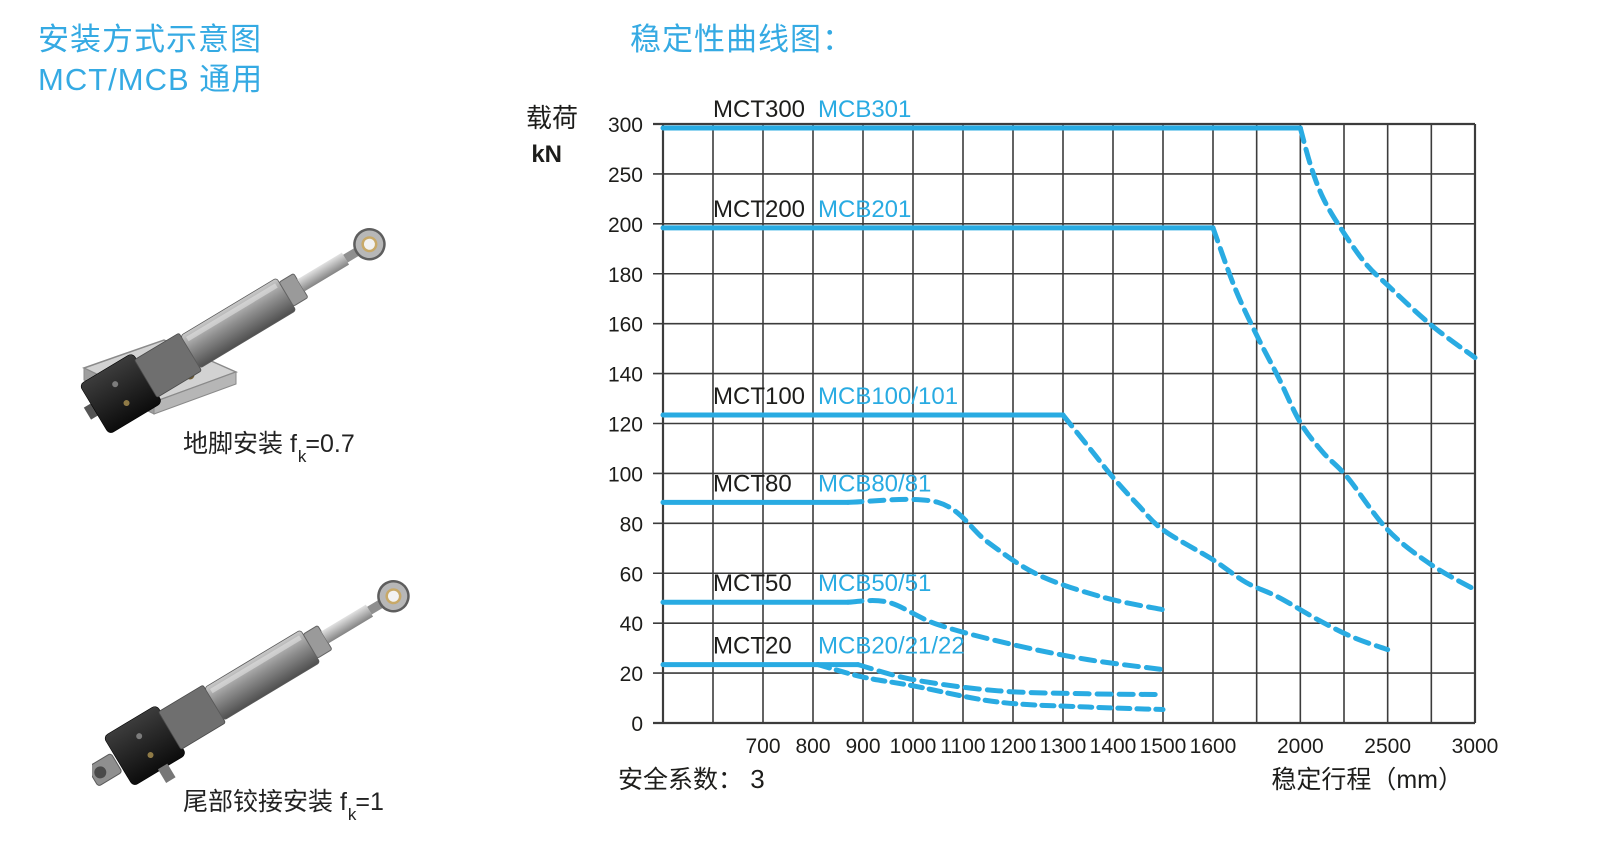  Describe the element at coordinates (1213, 746) in the screenshot. I see `x-tick-label: 1600` at that location.